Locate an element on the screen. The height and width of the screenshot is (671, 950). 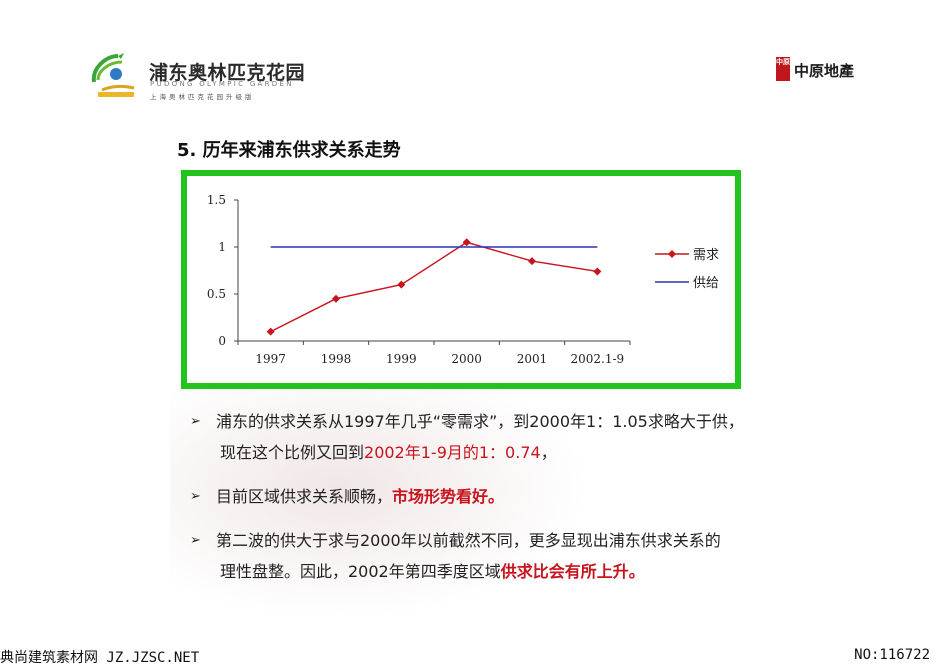
legend-marker-需求 is located at coordinates (672, 254).